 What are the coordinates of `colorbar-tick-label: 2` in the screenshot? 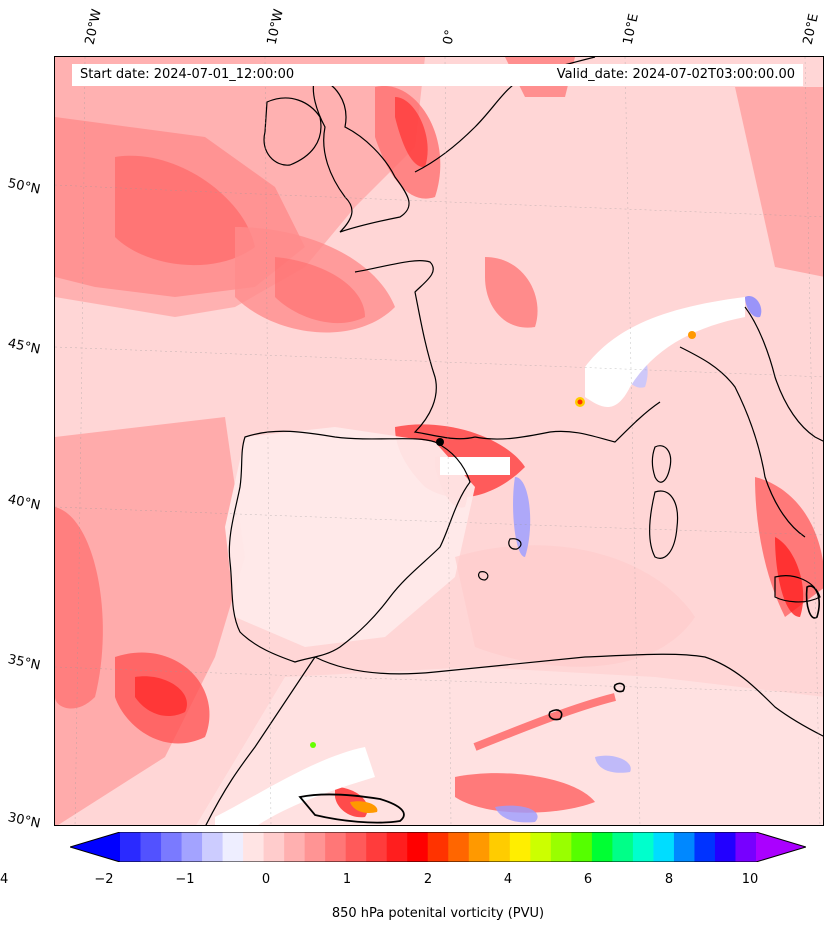 It's located at (428, 879).